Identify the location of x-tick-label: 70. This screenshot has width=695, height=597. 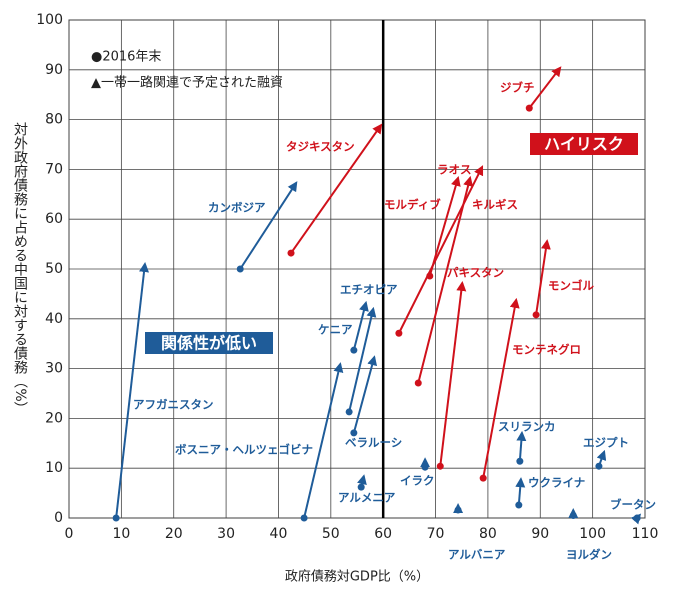
(436, 534).